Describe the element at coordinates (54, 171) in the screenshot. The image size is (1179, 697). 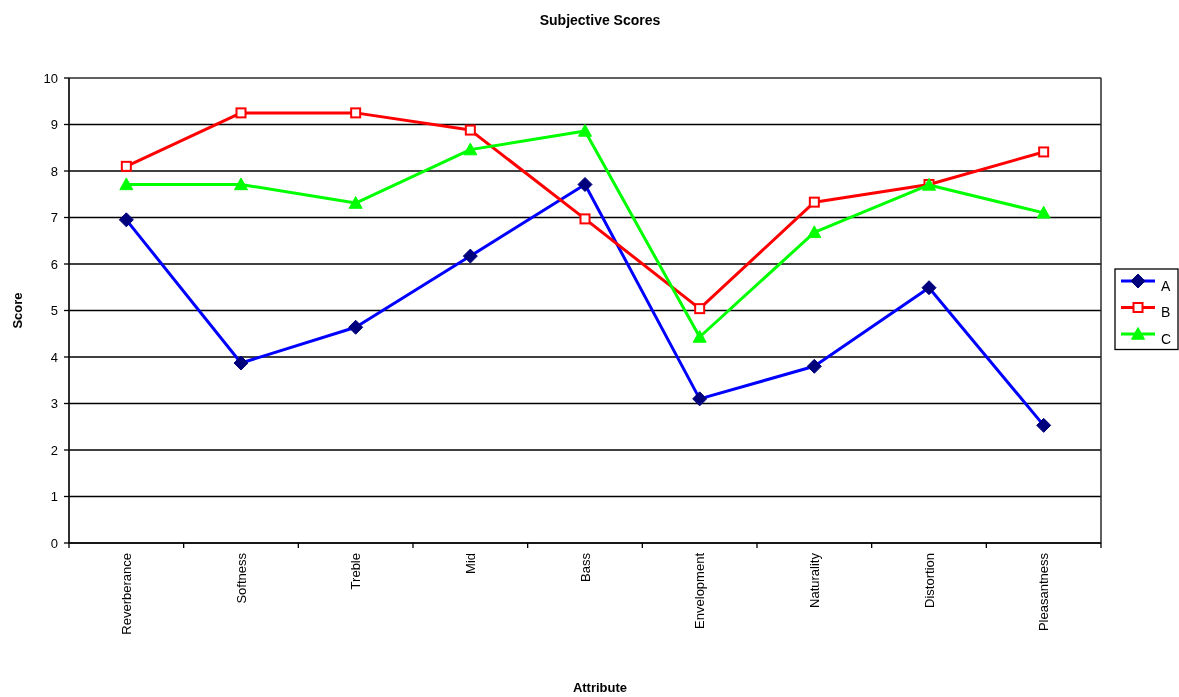
I see `y-tick-label: 8` at that location.